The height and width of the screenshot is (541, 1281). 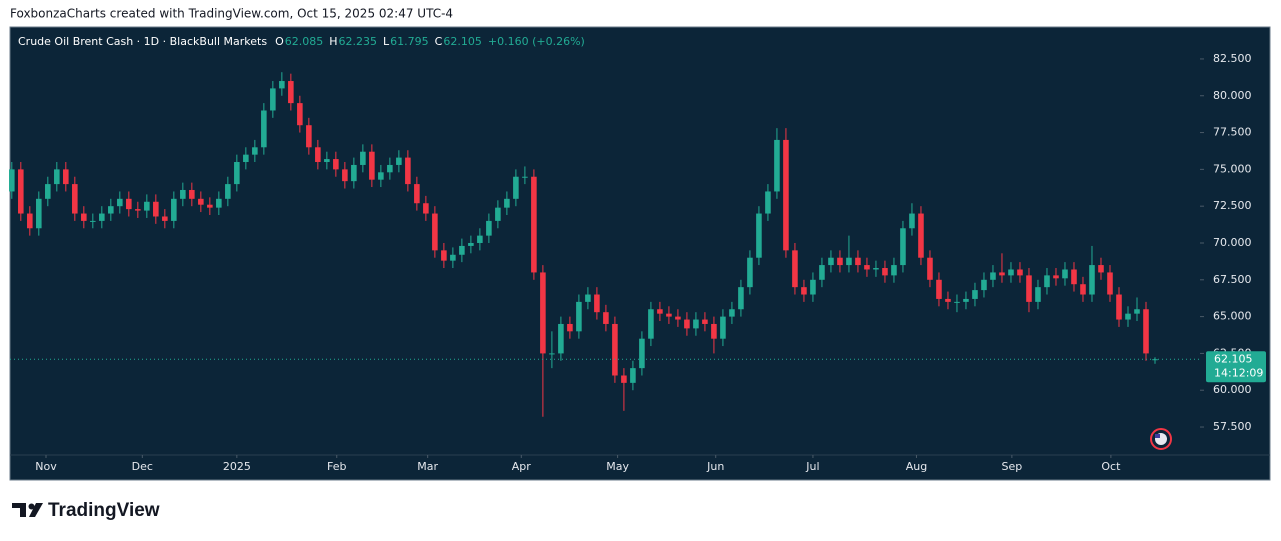 What do you see at coordinates (31, 506) in the screenshot?
I see `logo-mark` at bounding box center [31, 506].